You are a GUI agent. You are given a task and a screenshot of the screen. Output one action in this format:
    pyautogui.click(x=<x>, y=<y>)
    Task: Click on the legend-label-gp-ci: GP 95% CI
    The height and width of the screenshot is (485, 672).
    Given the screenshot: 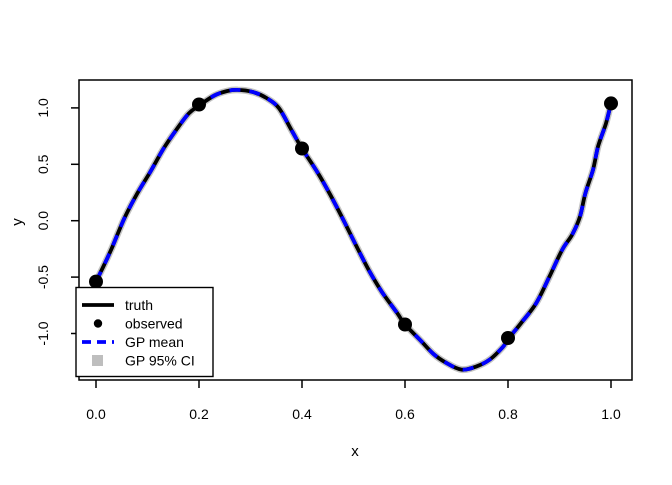 What is the action you would take?
    pyautogui.click(x=160, y=361)
    